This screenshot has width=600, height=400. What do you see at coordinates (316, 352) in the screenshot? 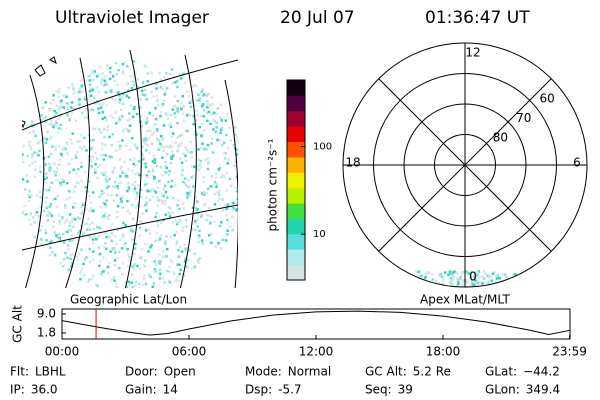
I see `x-tick-label: 12:00` at bounding box center [316, 352].